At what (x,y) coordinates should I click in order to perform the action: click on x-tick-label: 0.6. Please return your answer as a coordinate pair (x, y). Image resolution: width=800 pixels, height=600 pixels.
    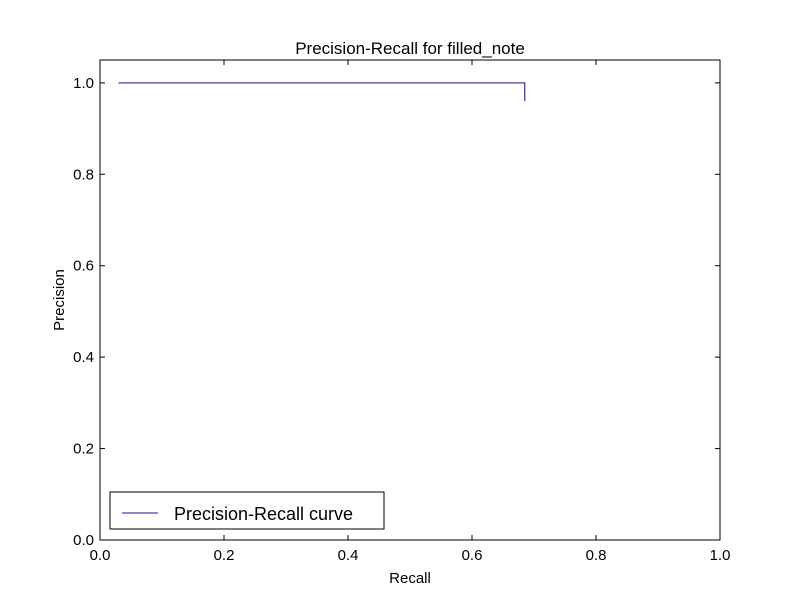
    Looking at the image, I should click on (472, 555).